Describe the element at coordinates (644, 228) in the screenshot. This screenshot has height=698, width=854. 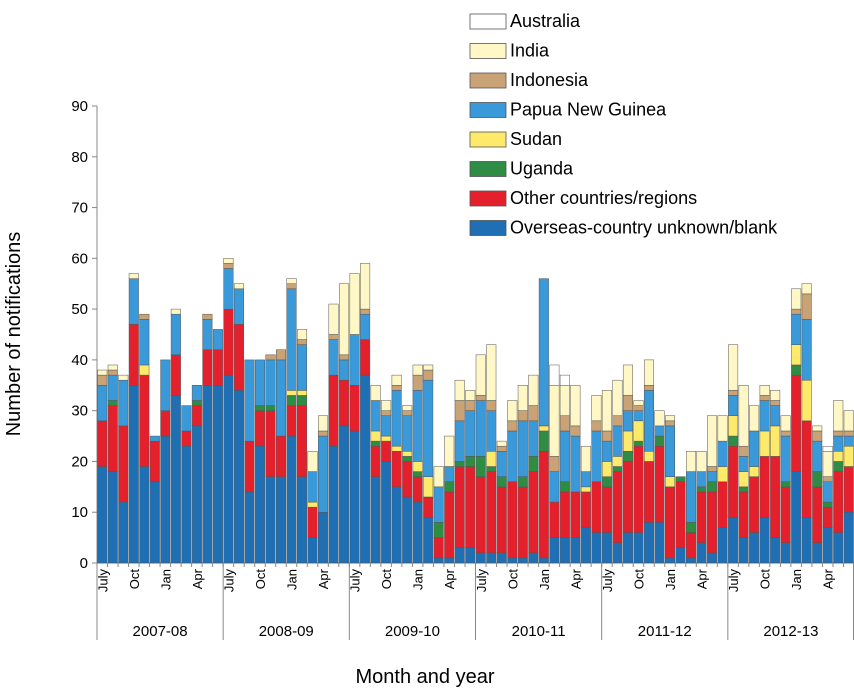
I see `legend-label: Overseas-country unknown/blank` at that location.